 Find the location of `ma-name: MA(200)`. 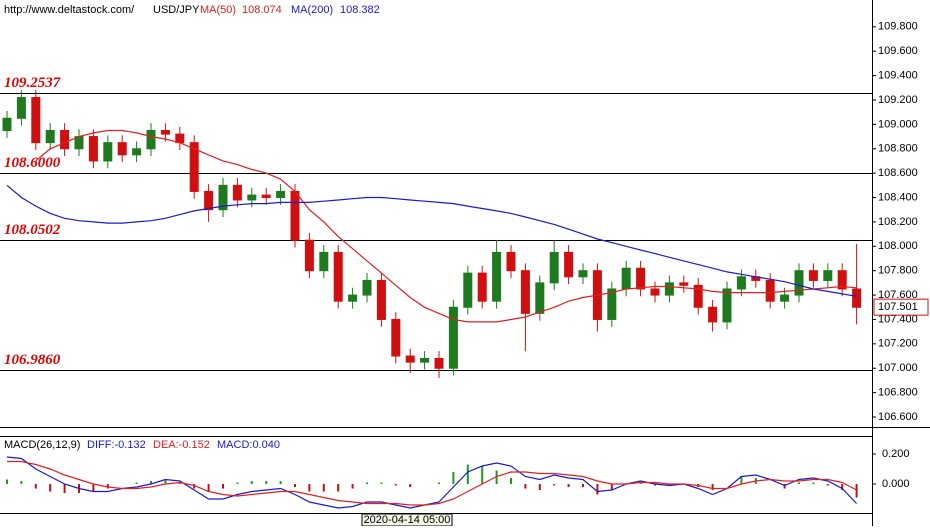

ma-name: MA(200) is located at coordinates (312, 10).